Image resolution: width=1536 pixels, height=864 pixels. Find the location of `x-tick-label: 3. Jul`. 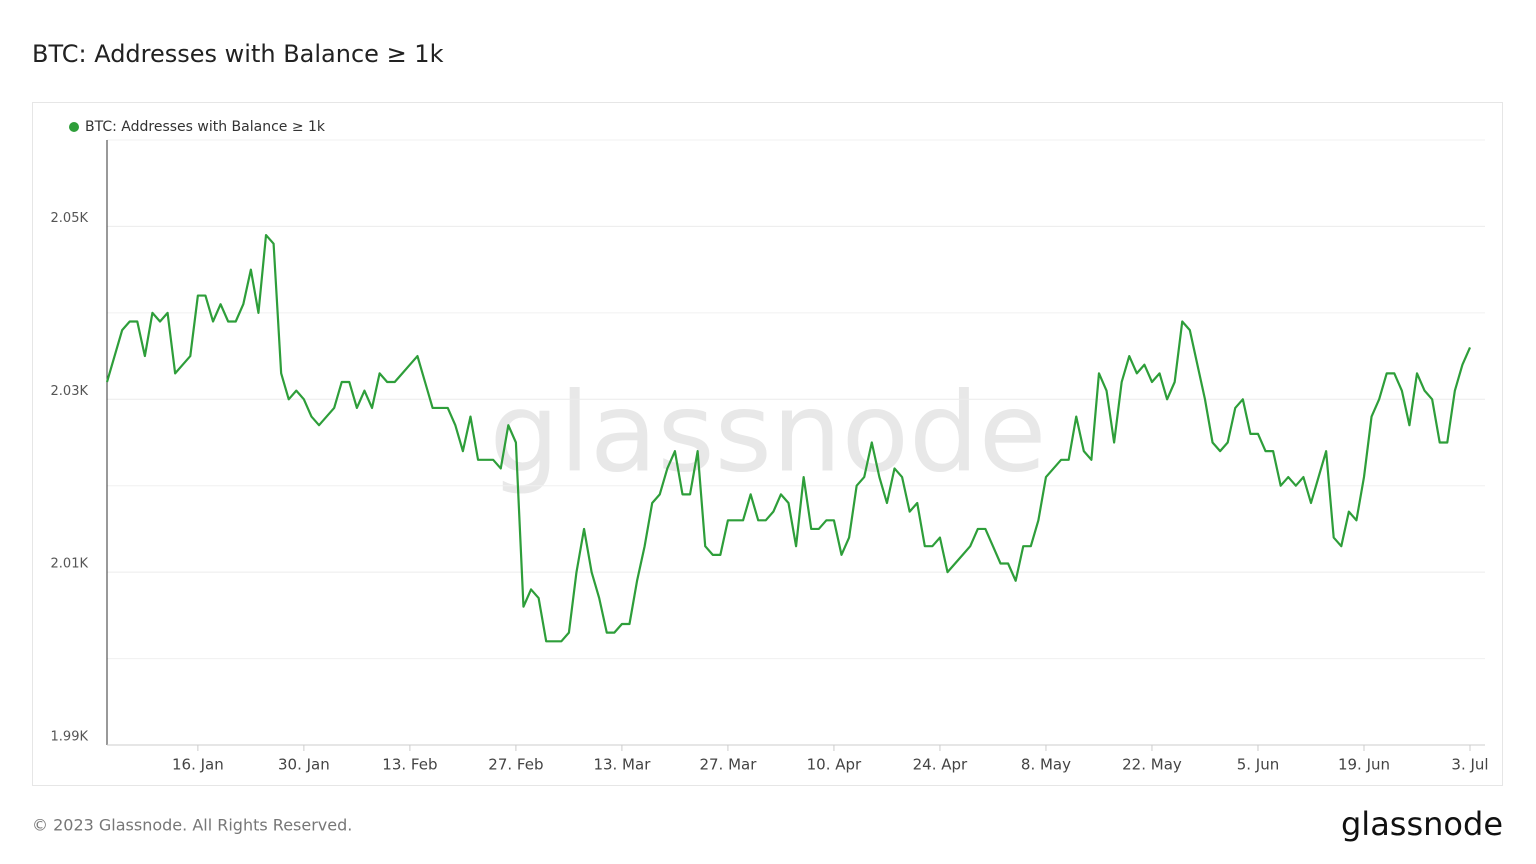

x-tick-label: 3. Jul is located at coordinates (1469, 765).